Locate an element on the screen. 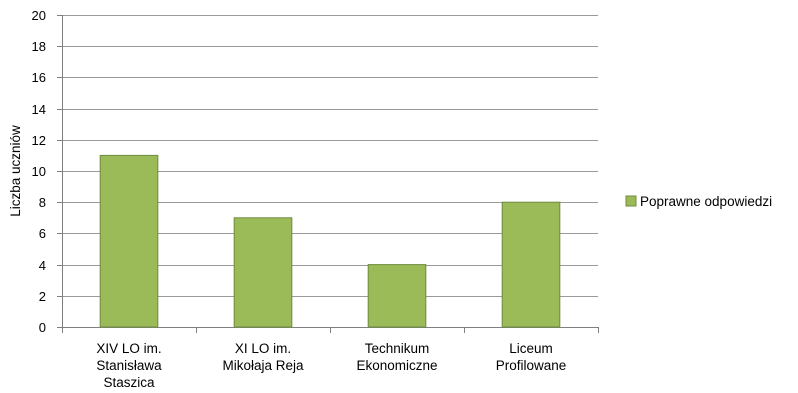  x-tick-label: Profilowane is located at coordinates (531, 365).